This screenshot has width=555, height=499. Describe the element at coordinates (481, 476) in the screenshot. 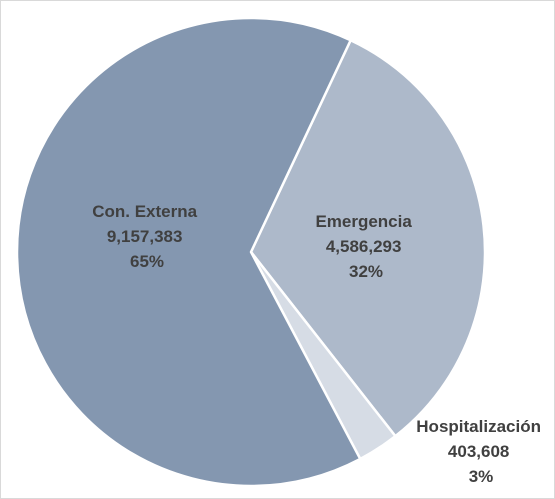

I see `slice-percent: 3%` at that location.